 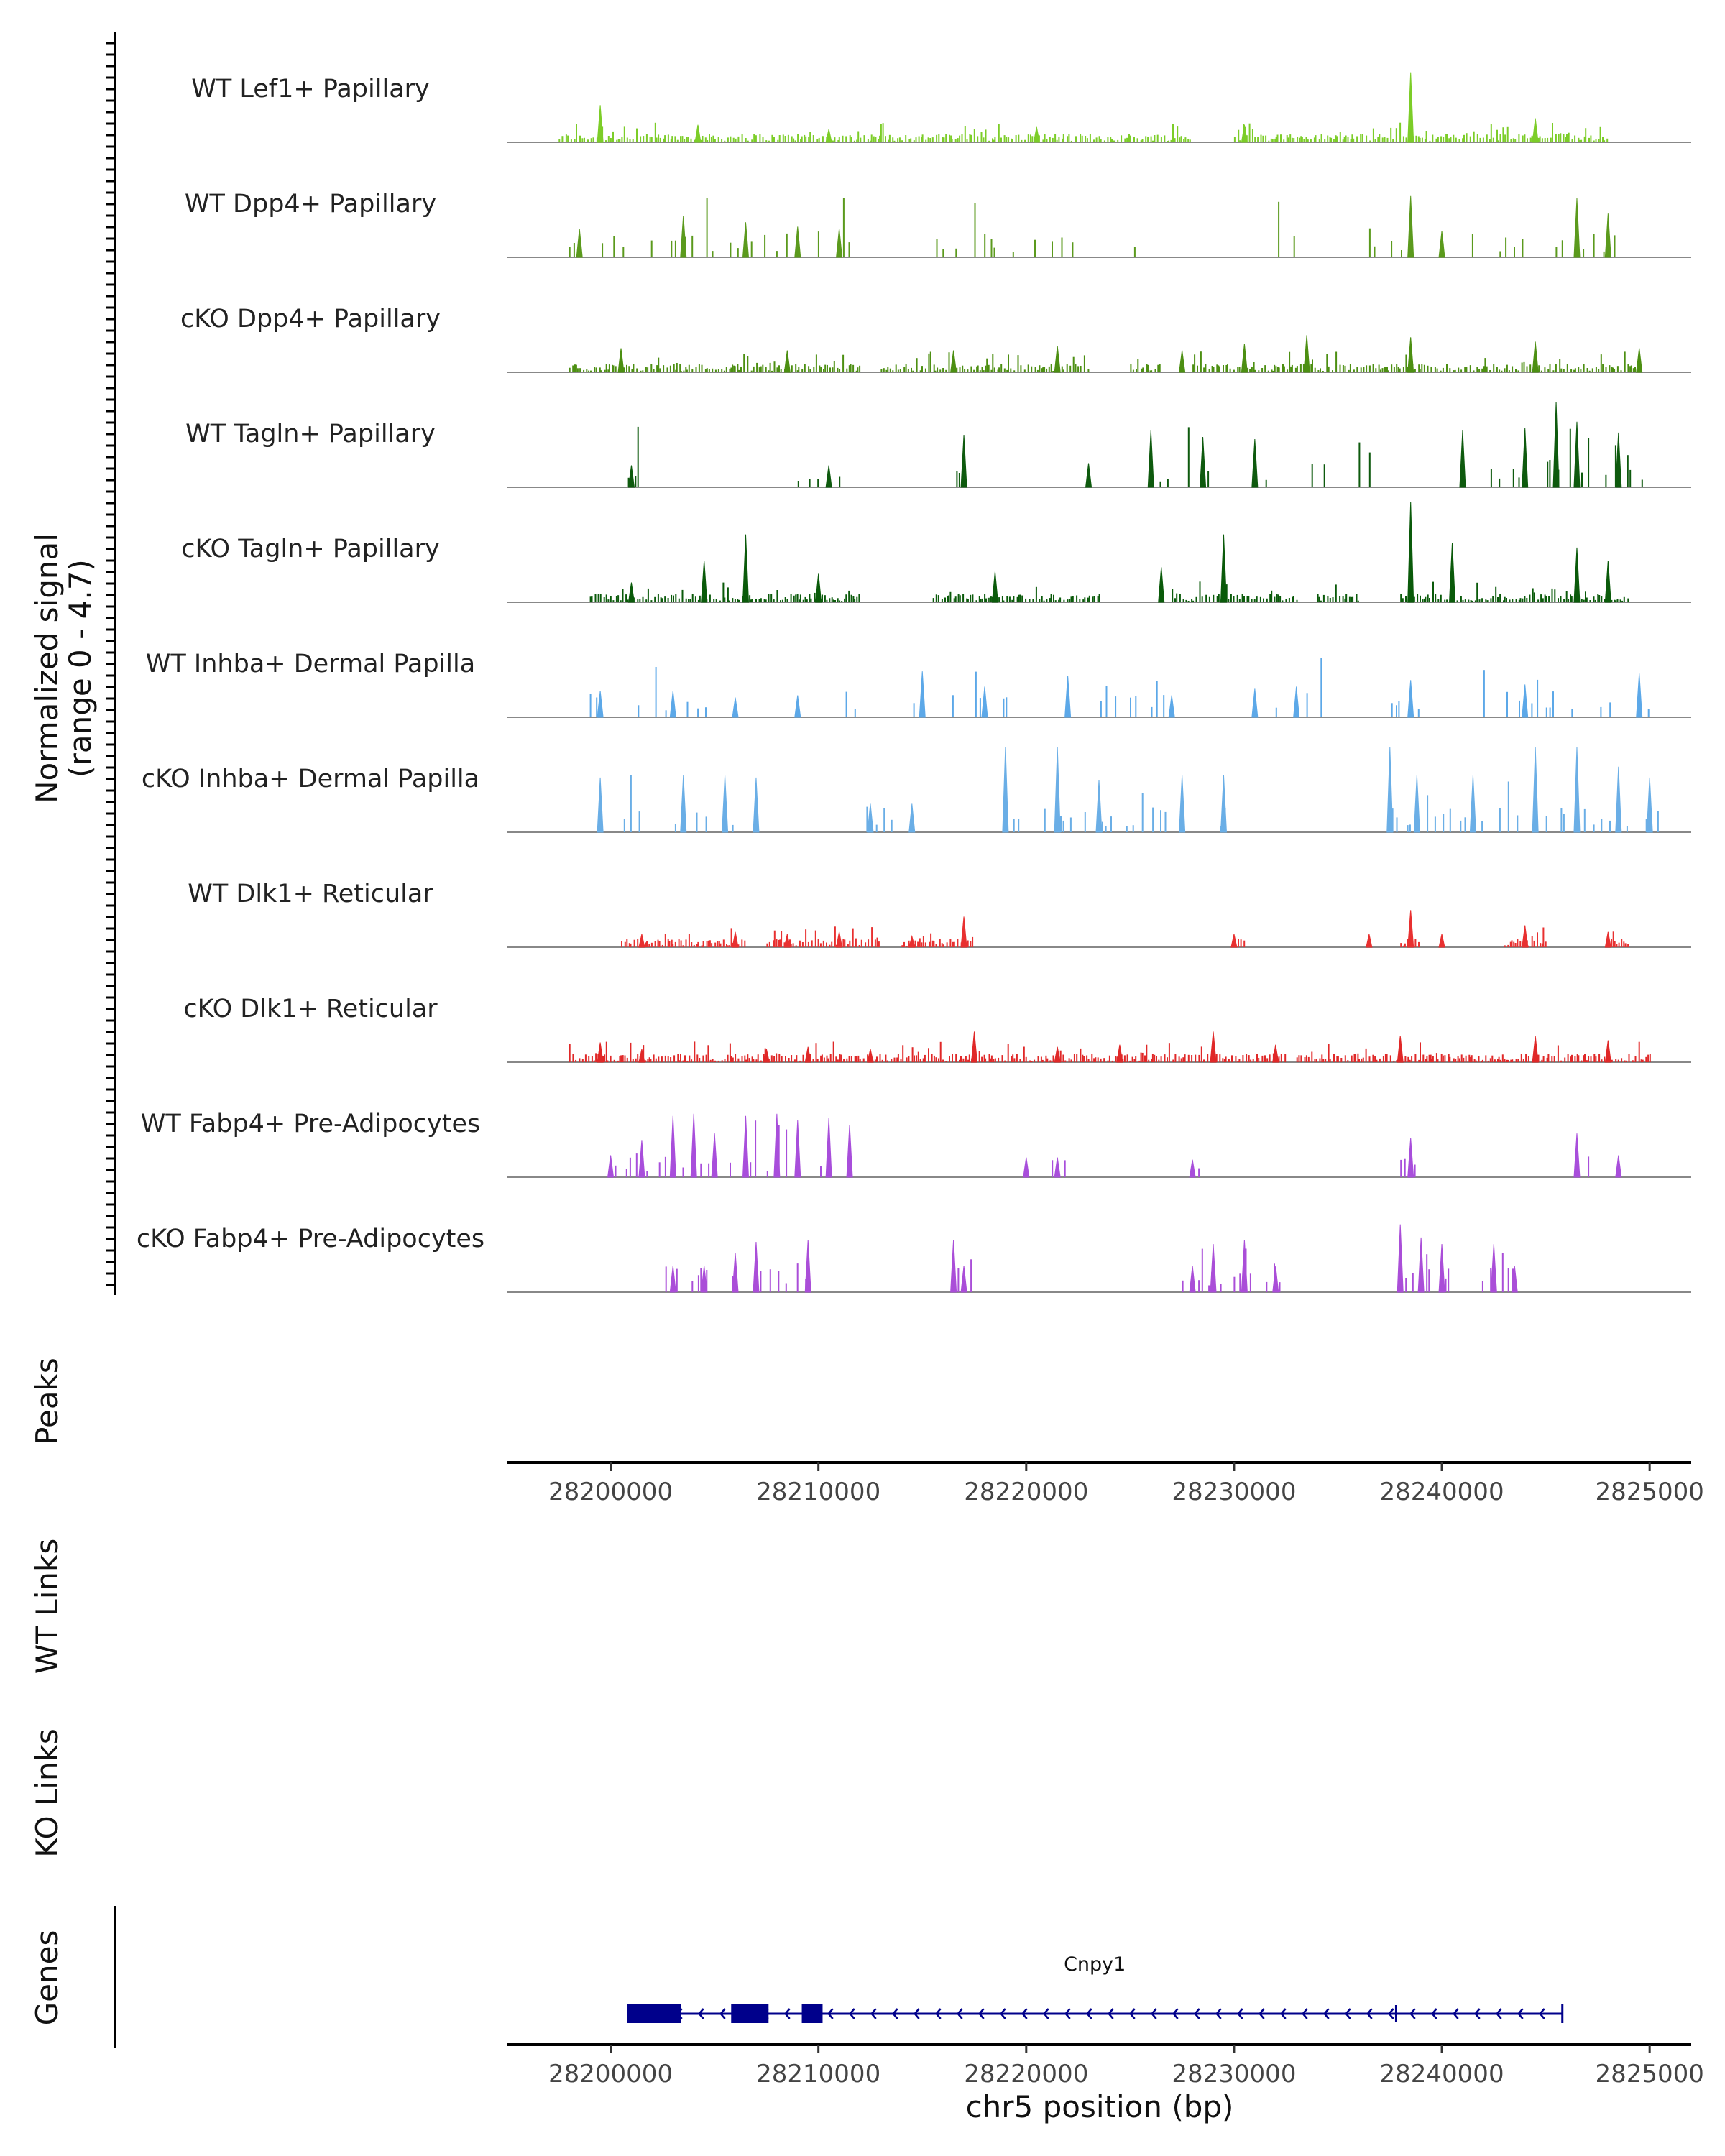 I want to click on coverage-track, so click(x=1109, y=552).